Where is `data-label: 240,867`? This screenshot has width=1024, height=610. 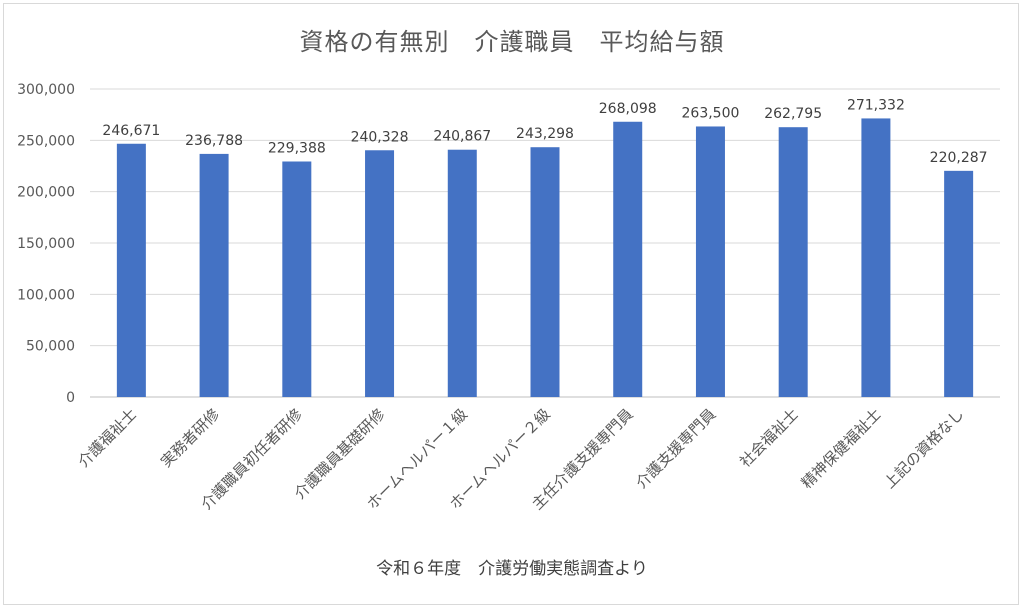 data-label: 240,867 is located at coordinates (462, 137).